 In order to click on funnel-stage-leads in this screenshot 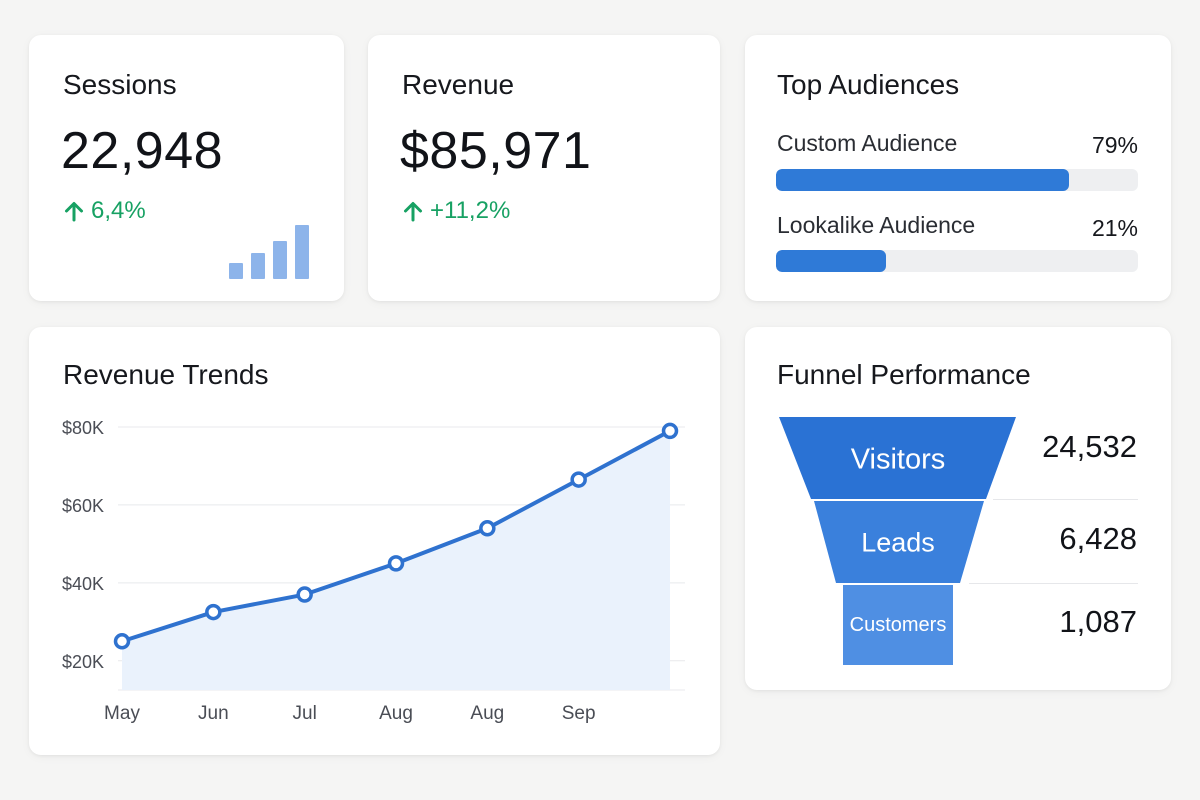, I will do `click(899, 542)`.